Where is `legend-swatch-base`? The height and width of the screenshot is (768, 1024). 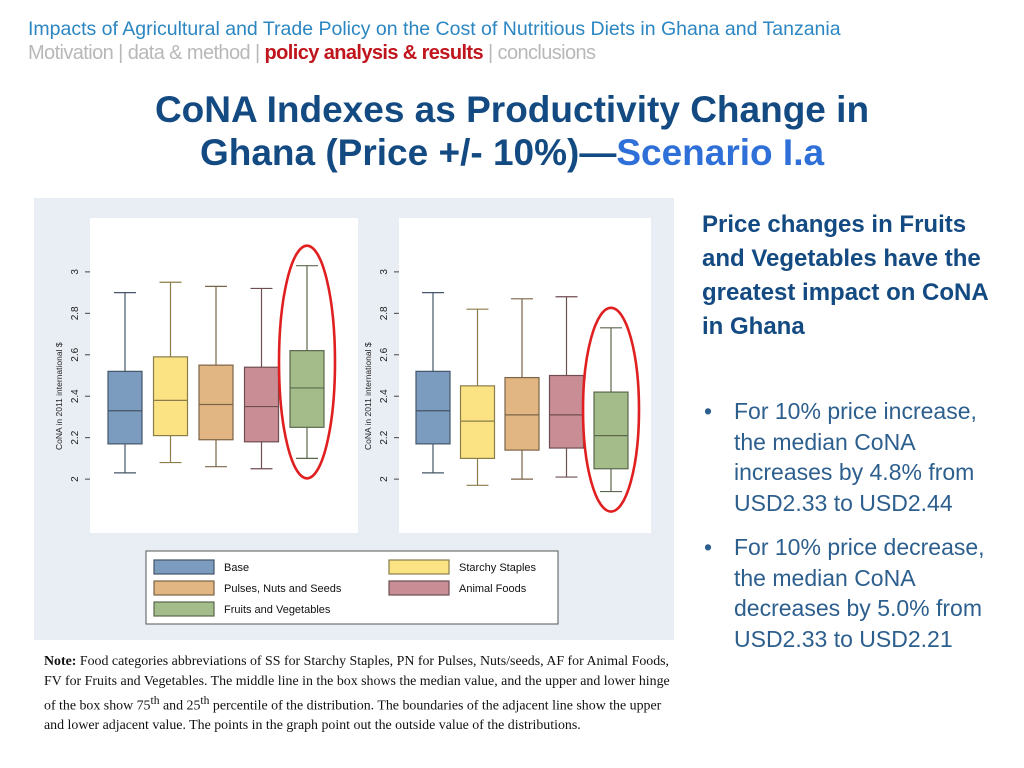
legend-swatch-base is located at coordinates (184, 567).